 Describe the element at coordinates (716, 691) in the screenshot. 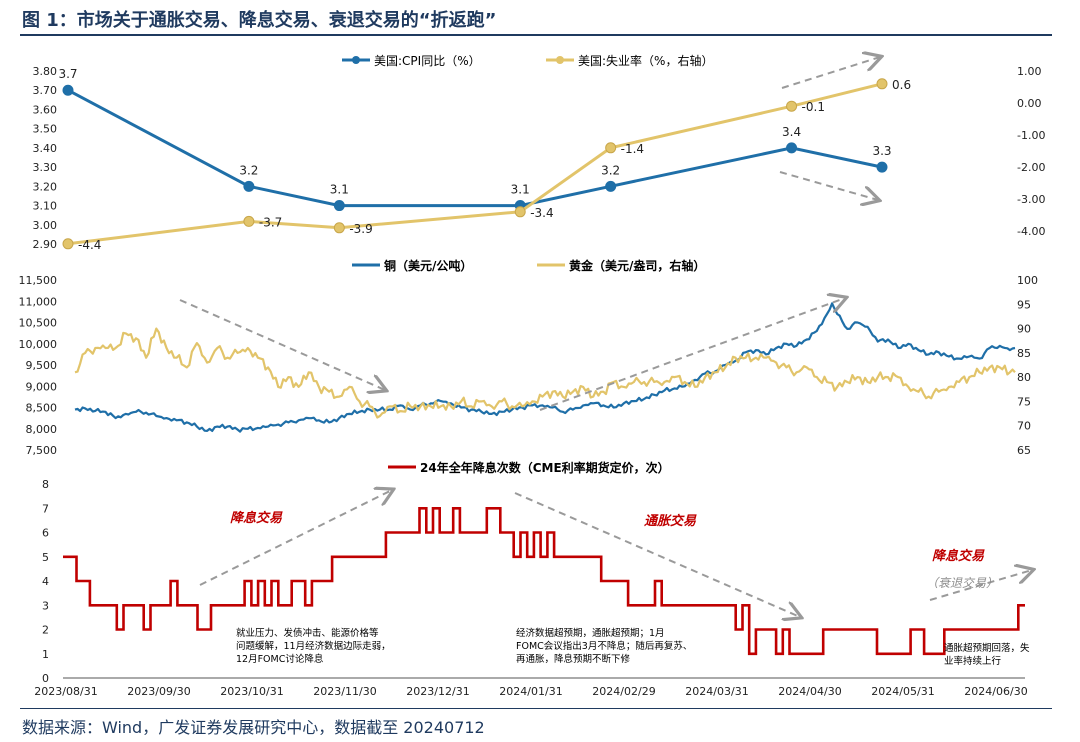

I see `p3-x-tick-label: 2024/03/31` at that location.